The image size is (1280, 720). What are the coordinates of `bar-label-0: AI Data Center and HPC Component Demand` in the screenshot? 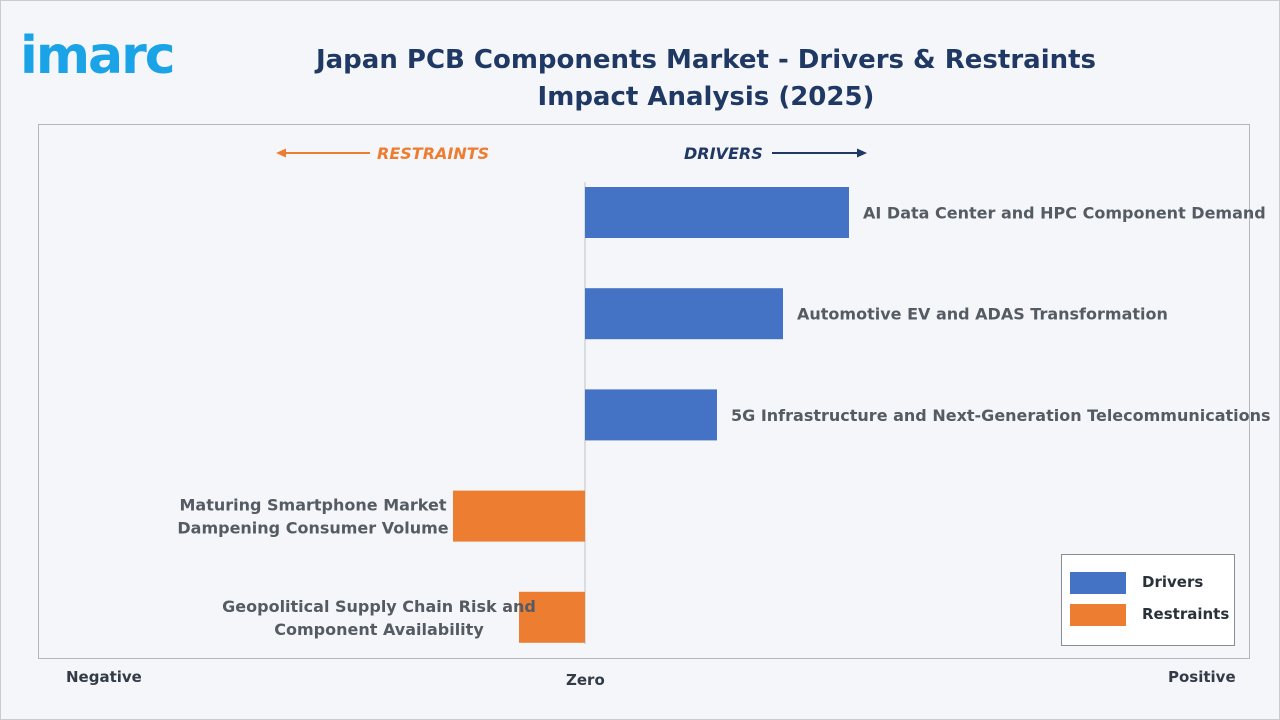 It's located at (1064, 213).